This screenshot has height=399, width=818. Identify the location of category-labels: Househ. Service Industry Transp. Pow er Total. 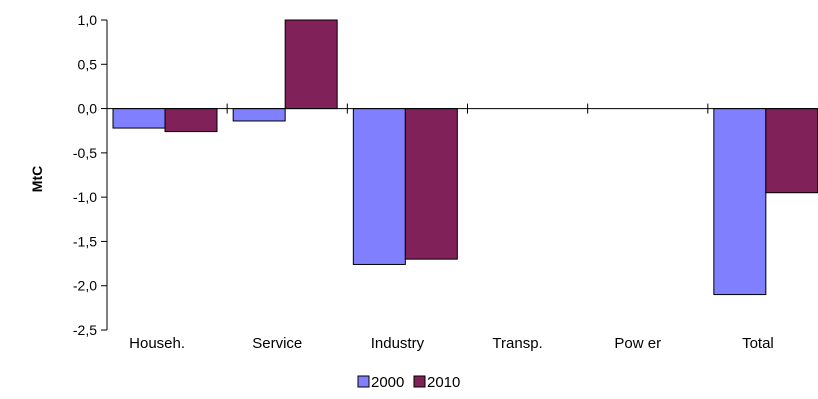
(451, 343).